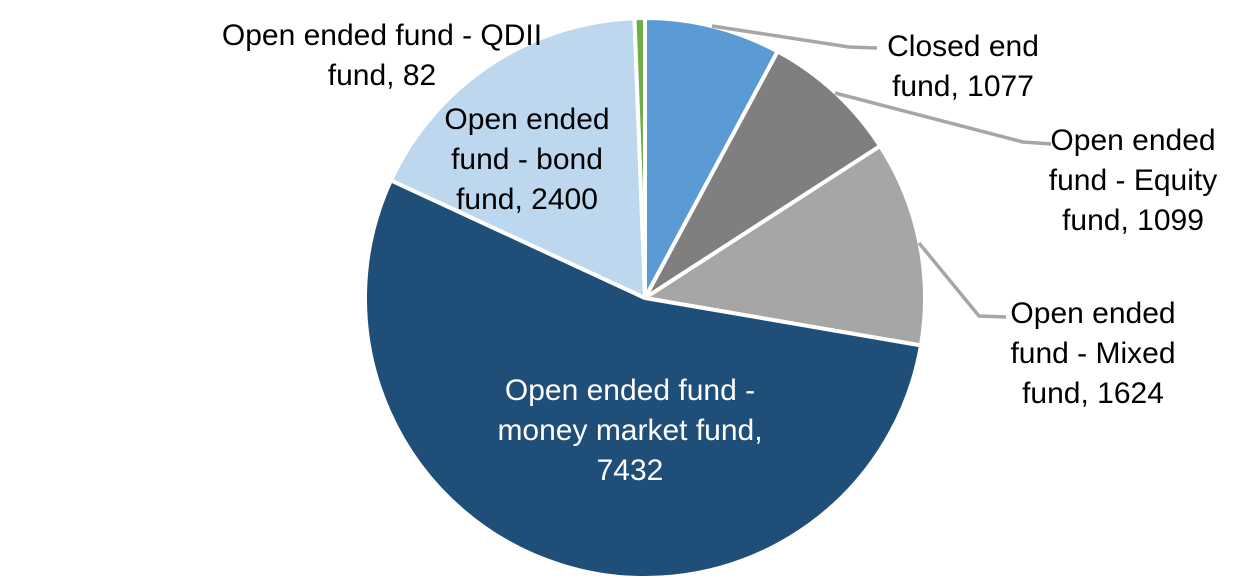  I want to click on label-open-ended-fund-mixed: Open ended fund - Mixed fund, 1624, so click(1093, 354).